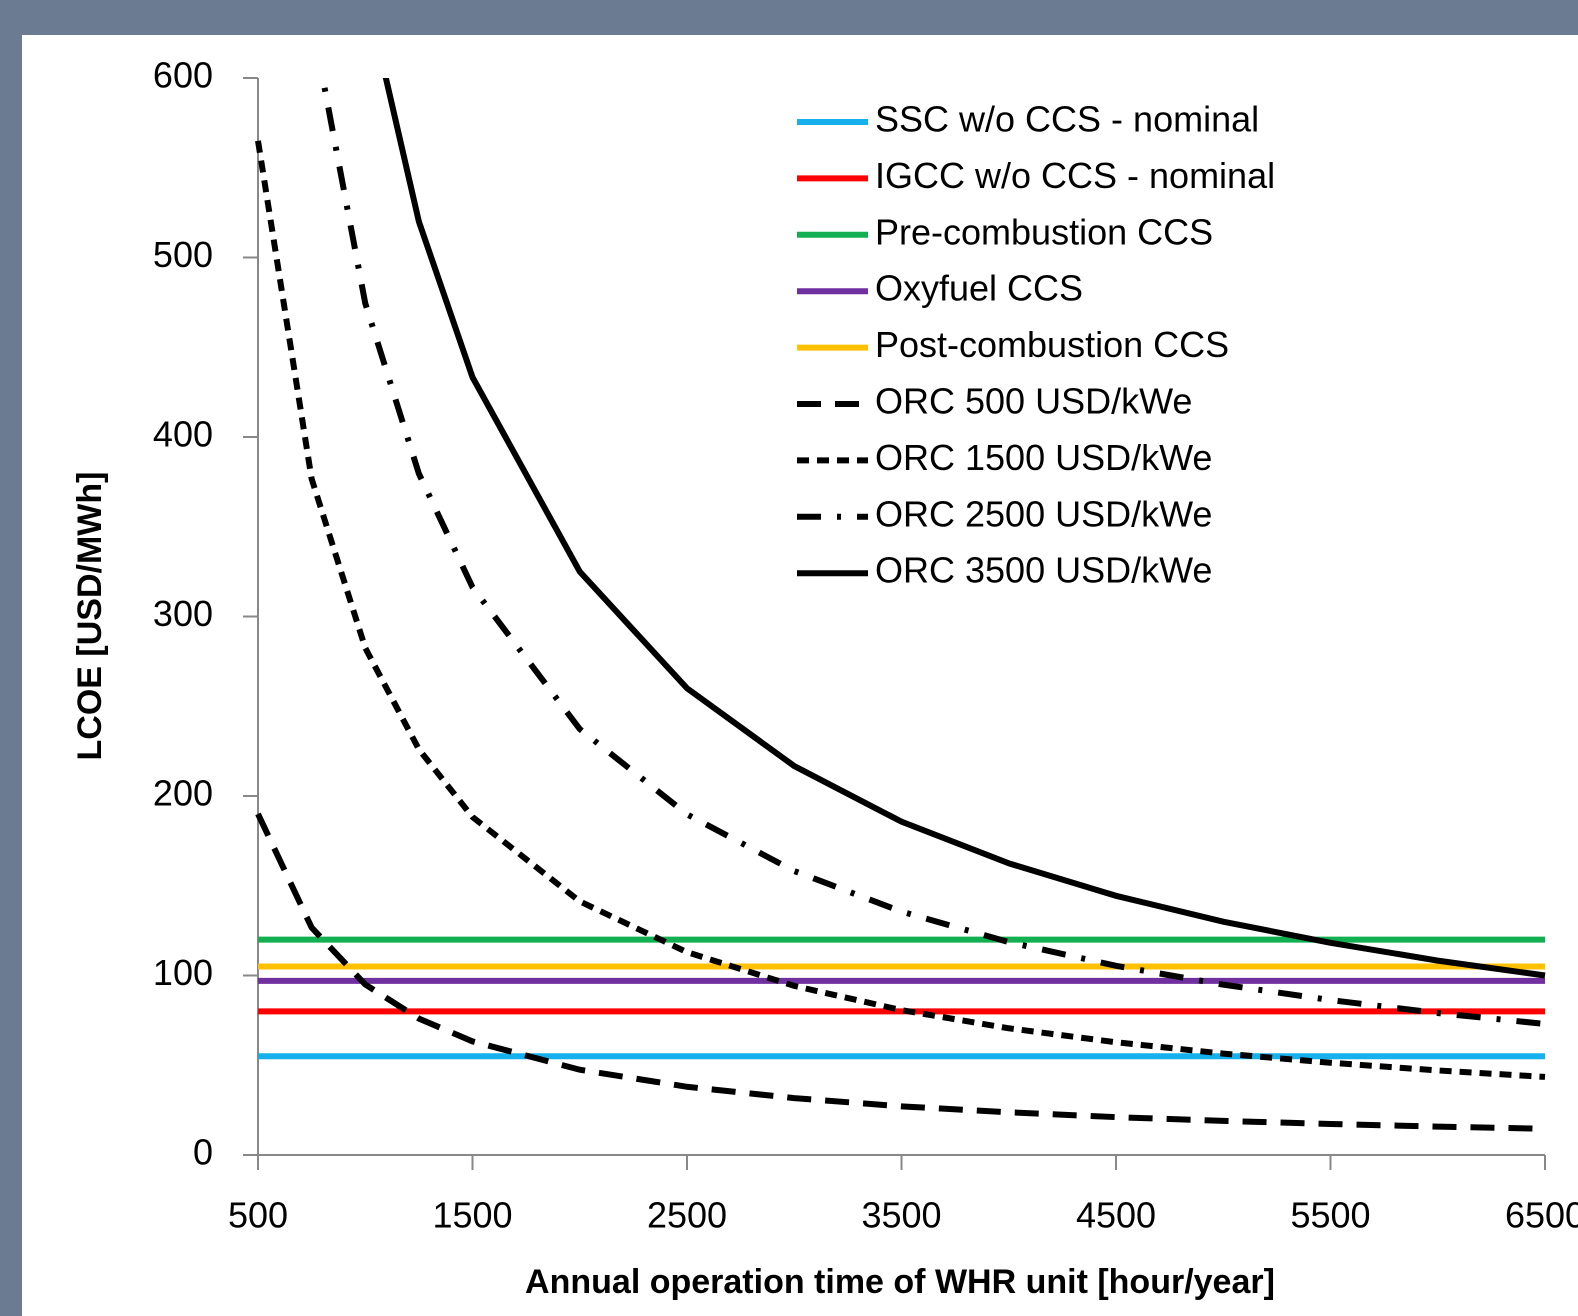 This screenshot has width=1578, height=1316. I want to click on y-tick-label: 200, so click(183, 793).